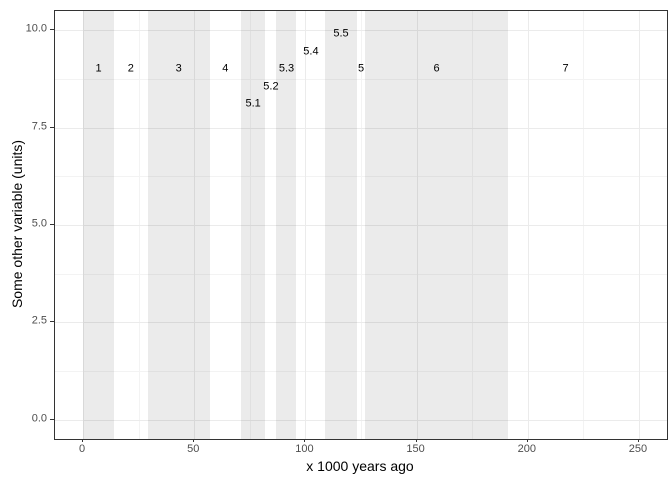 This screenshot has height=480, width=672. I want to click on stage-label: 5.4, so click(311, 51).